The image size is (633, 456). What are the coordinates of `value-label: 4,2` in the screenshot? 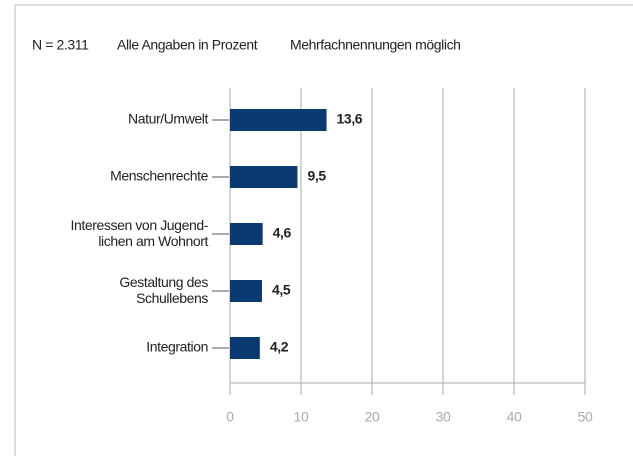 It's located at (279, 347).